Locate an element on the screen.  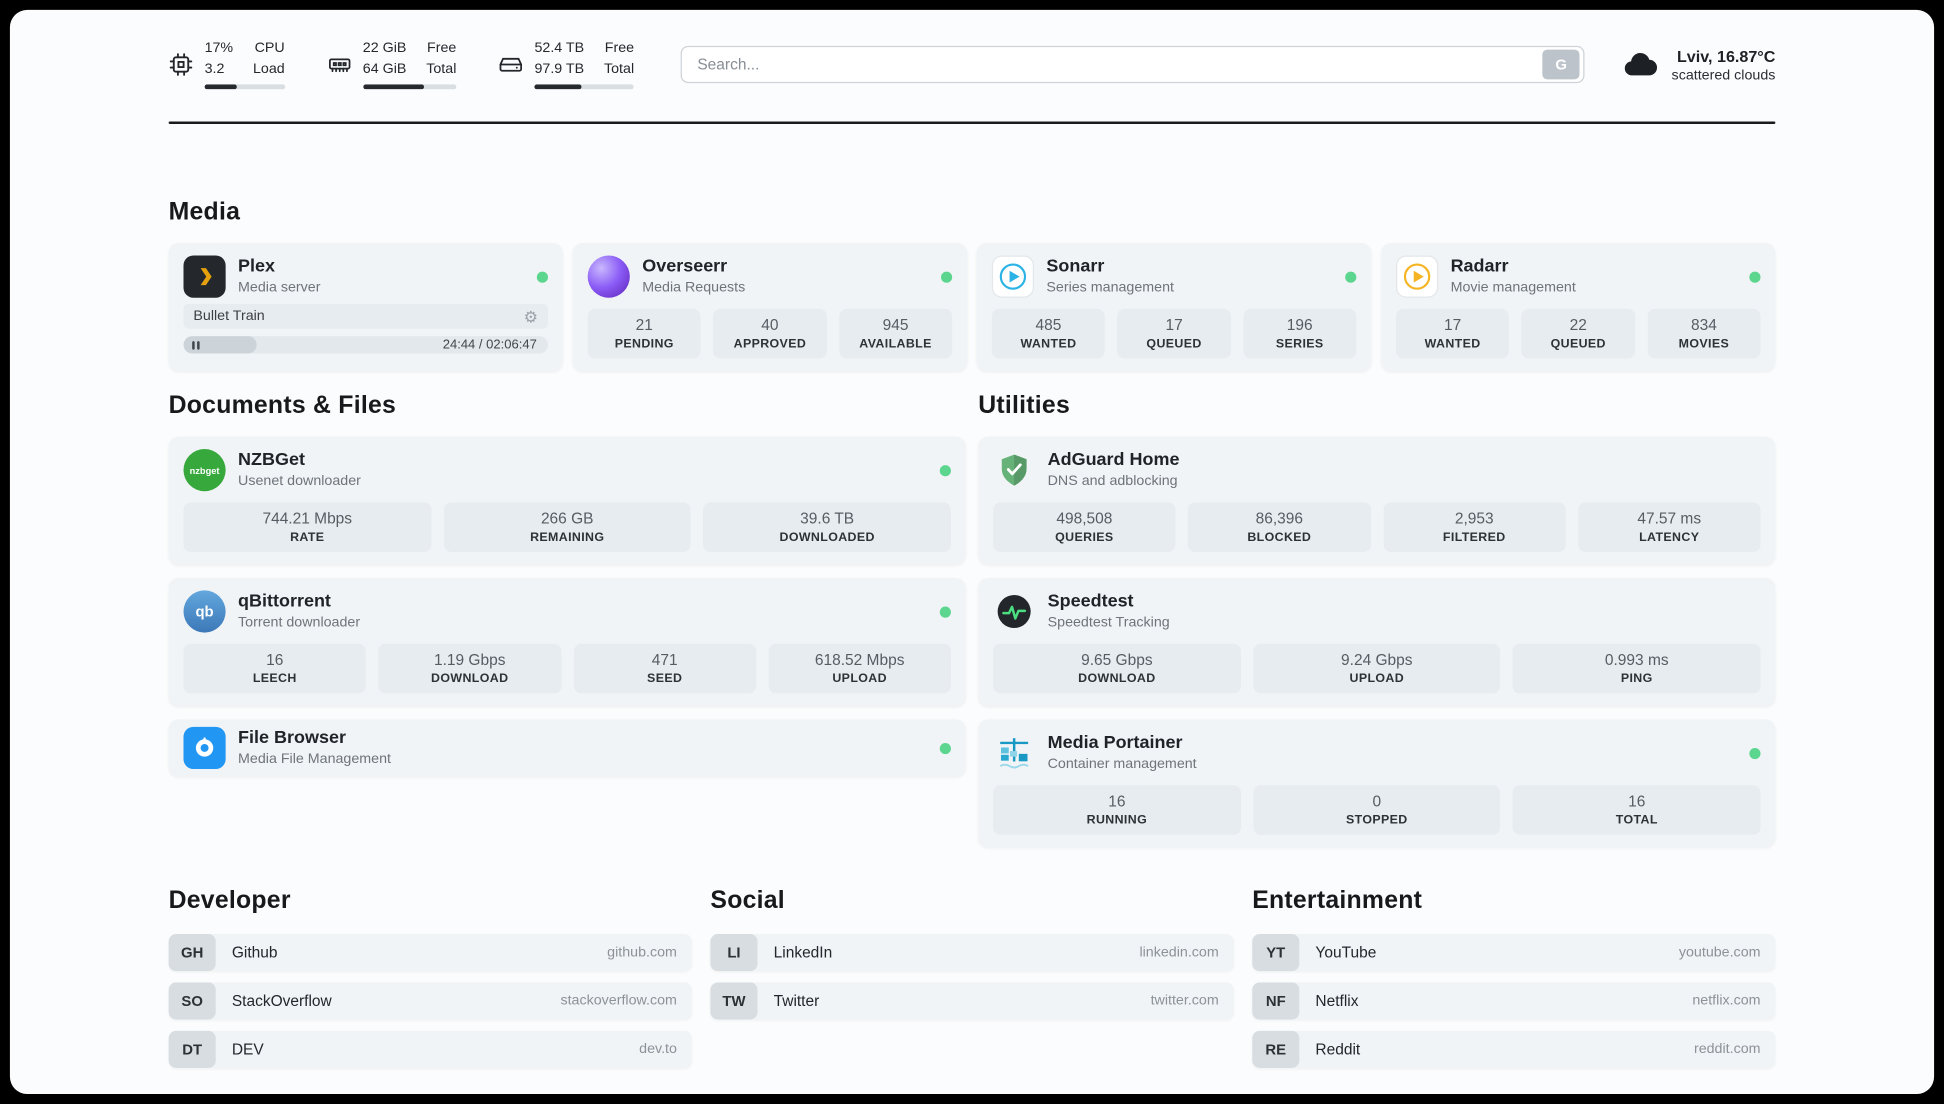
link-url: youtube.com is located at coordinates (1719, 953).